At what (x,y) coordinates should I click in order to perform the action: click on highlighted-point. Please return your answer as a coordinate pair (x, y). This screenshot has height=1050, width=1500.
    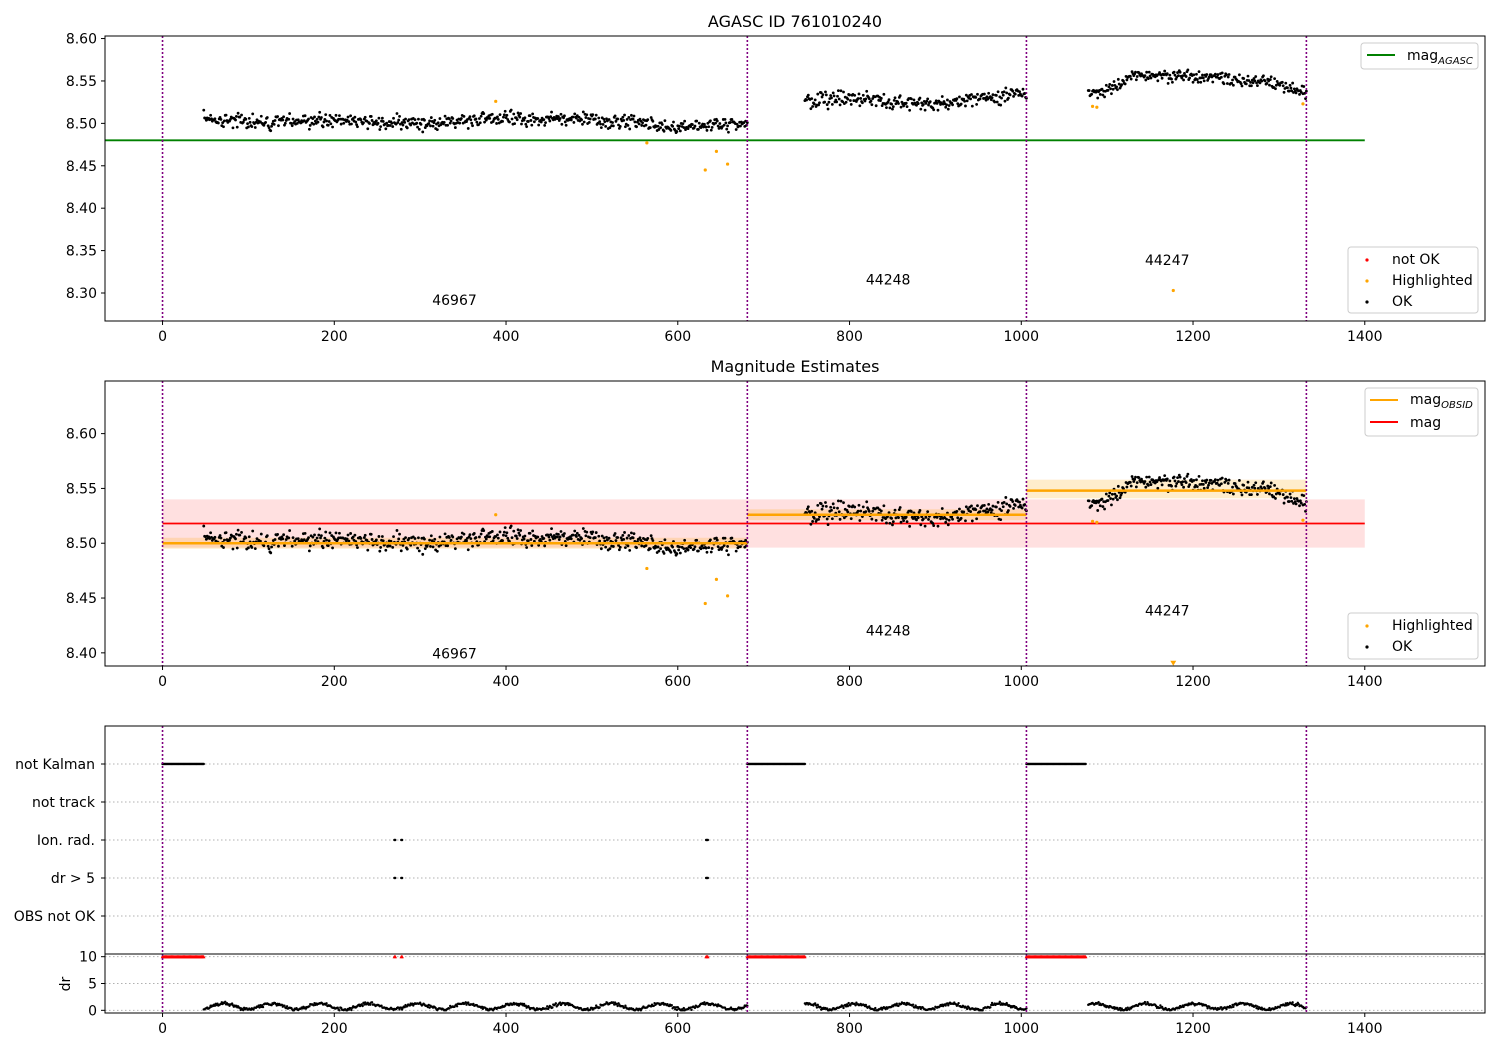
    Looking at the image, I should click on (1092, 106).